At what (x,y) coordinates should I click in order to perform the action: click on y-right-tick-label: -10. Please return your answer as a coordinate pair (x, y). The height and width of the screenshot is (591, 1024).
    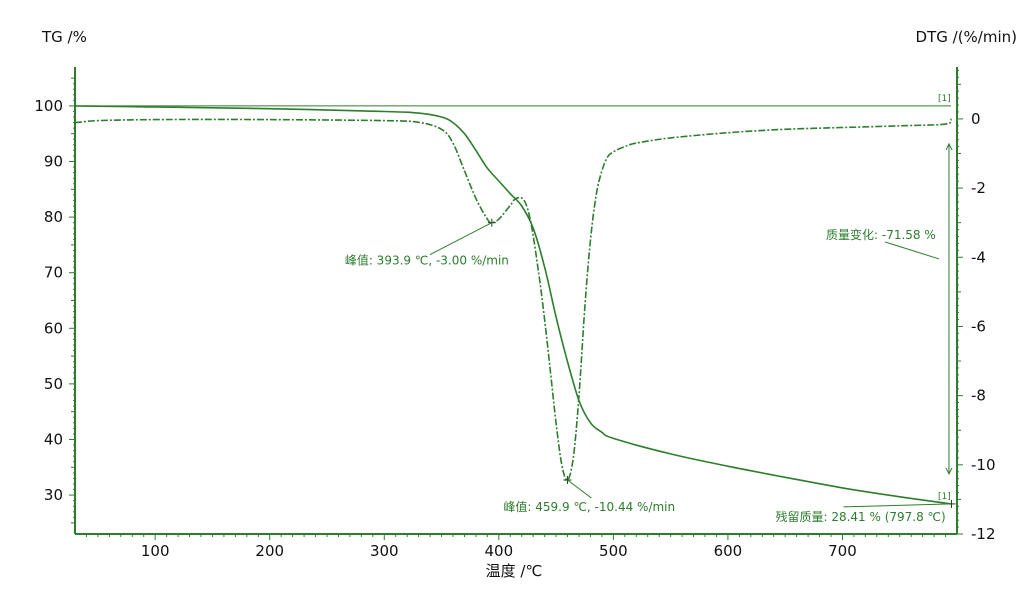
    Looking at the image, I should click on (983, 465).